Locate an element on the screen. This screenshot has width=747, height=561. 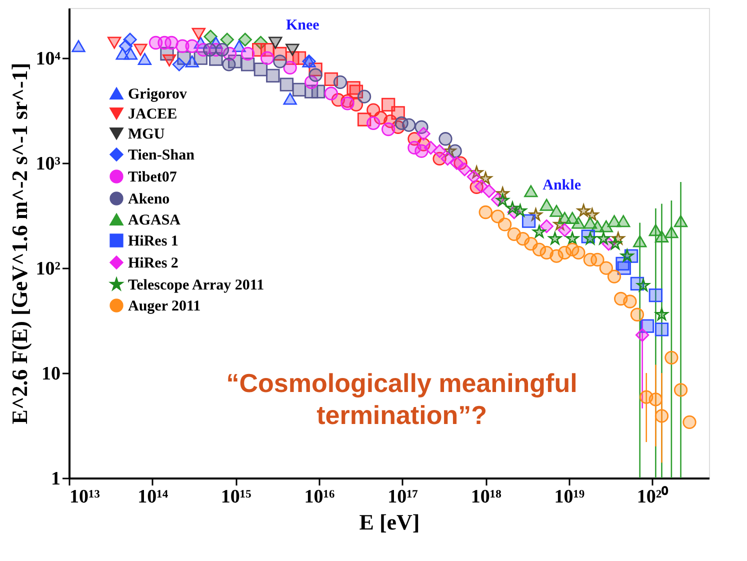
legend-label: Akeno is located at coordinates (149, 200).